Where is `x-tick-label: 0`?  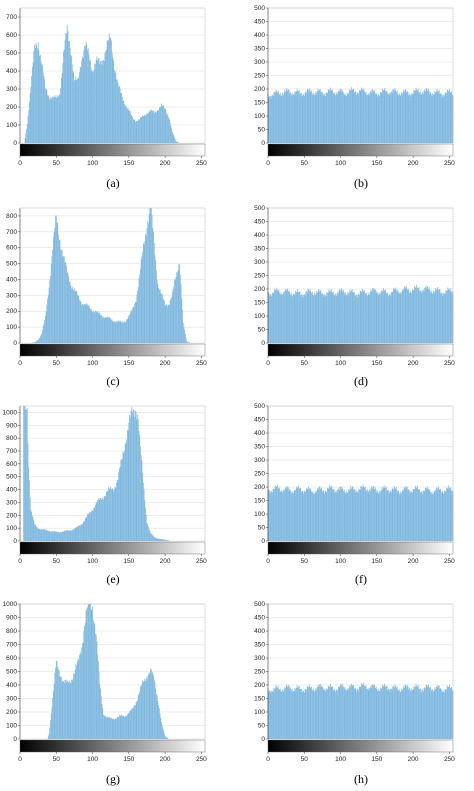 x-tick-label: 0 is located at coordinates (268, 363).